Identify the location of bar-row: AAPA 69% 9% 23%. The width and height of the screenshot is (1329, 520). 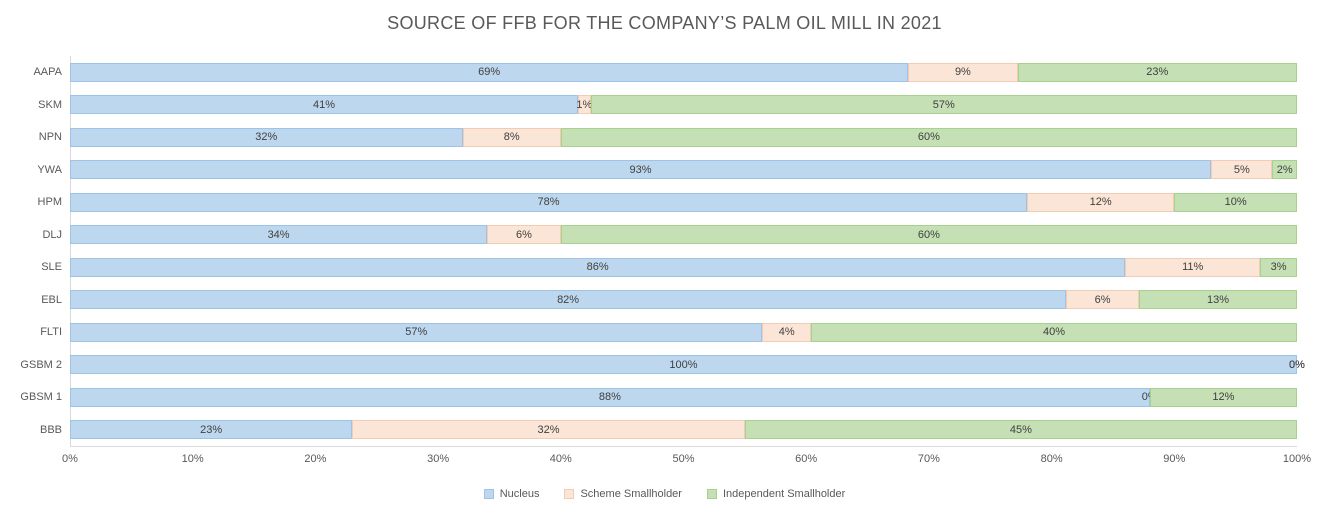
(648, 72).